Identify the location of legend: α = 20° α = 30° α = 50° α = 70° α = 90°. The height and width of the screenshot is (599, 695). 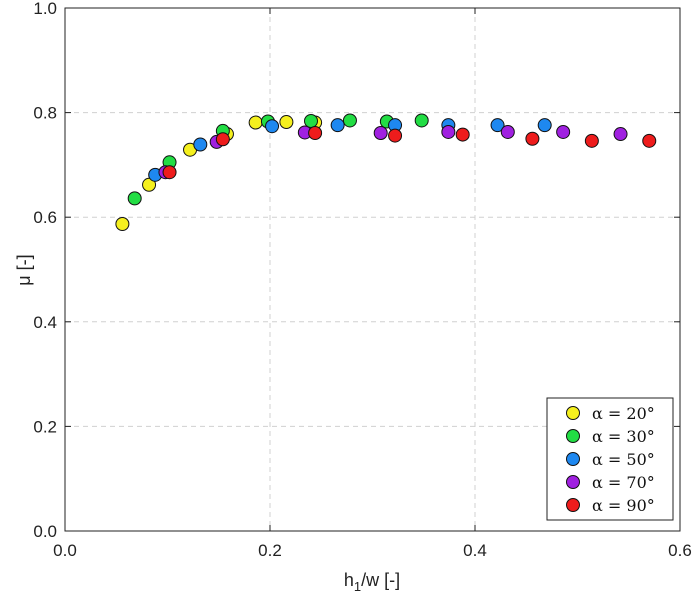
(610, 459).